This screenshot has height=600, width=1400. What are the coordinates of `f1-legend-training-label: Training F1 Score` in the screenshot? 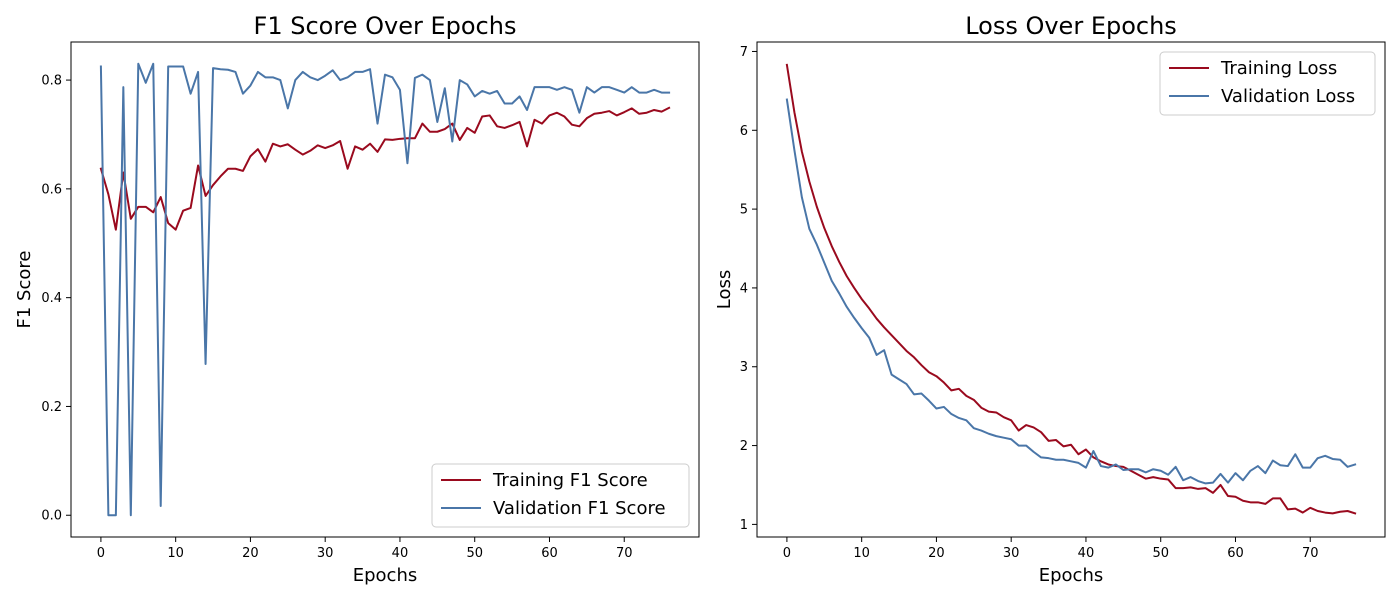 It's located at (570, 480).